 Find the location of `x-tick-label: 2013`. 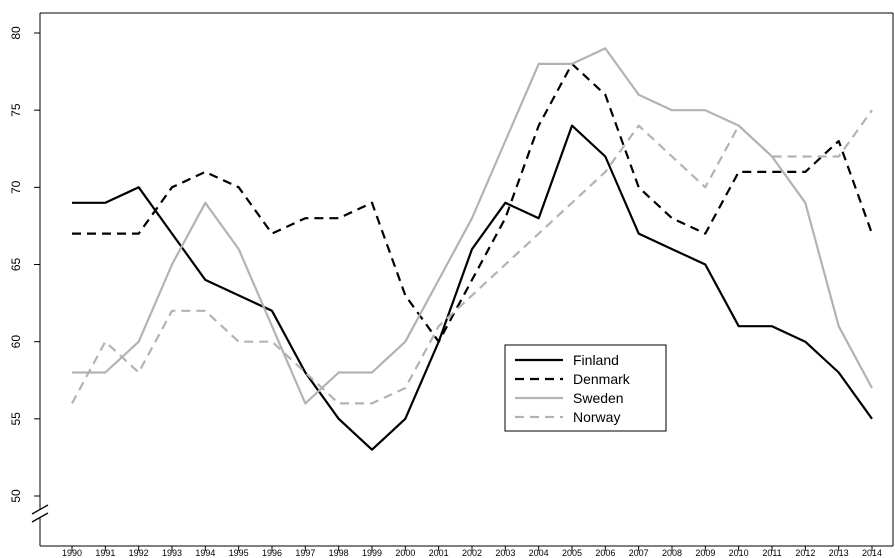

x-tick-label: 2013 is located at coordinates (839, 553).